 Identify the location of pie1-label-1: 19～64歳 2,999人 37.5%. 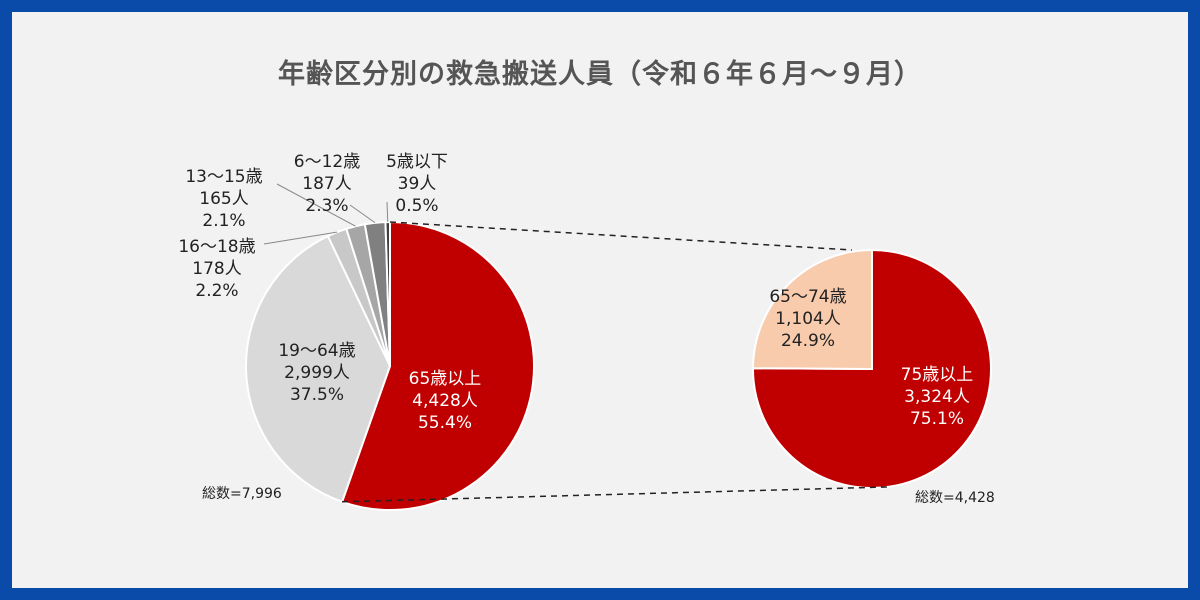
(316, 373).